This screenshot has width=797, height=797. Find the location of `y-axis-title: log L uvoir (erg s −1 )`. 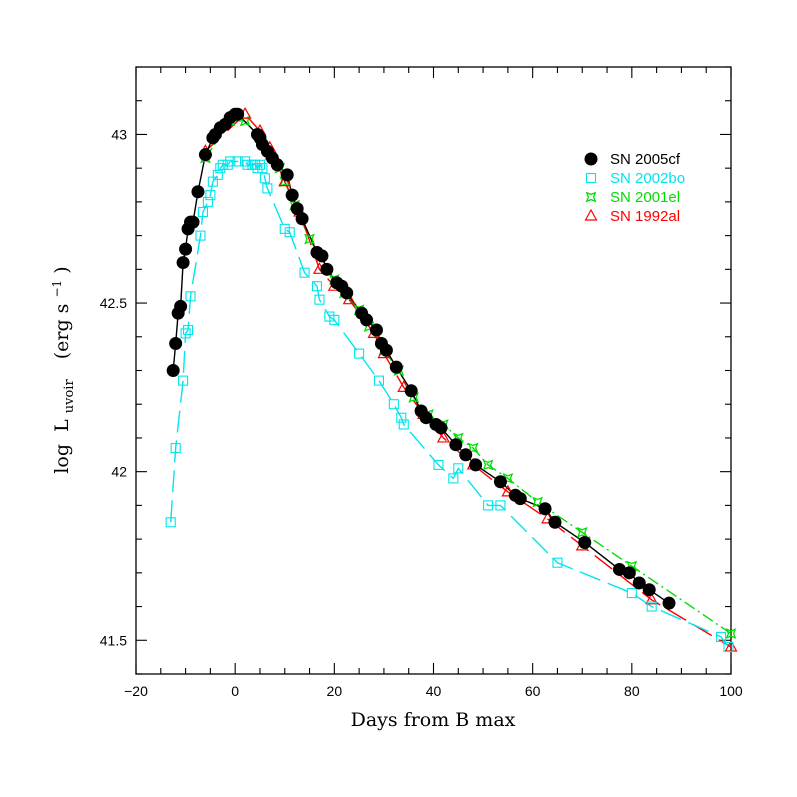

y-axis-title: log L uvoir (erg s −1 ) is located at coordinates (61, 369).